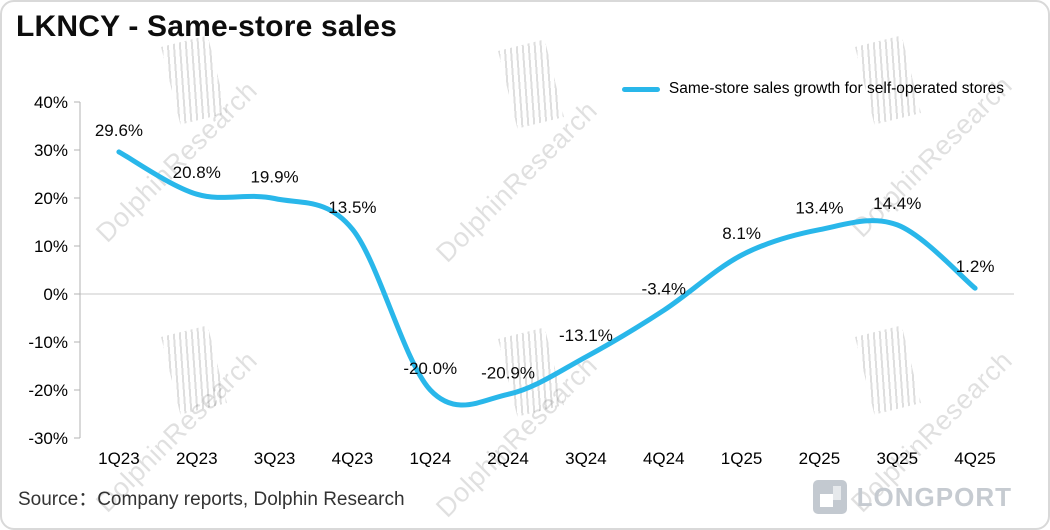 This screenshot has height=530, width=1050. What do you see at coordinates (211, 499) in the screenshot?
I see `source-note: Source：Company reports, Dolphin Research` at bounding box center [211, 499].